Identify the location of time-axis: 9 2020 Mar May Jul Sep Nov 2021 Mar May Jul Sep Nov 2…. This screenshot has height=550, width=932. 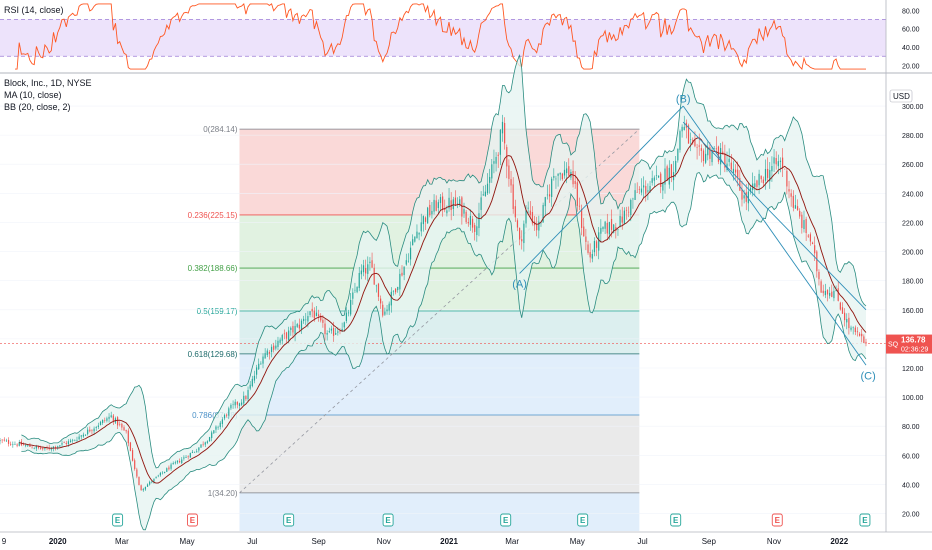
(466, 538).